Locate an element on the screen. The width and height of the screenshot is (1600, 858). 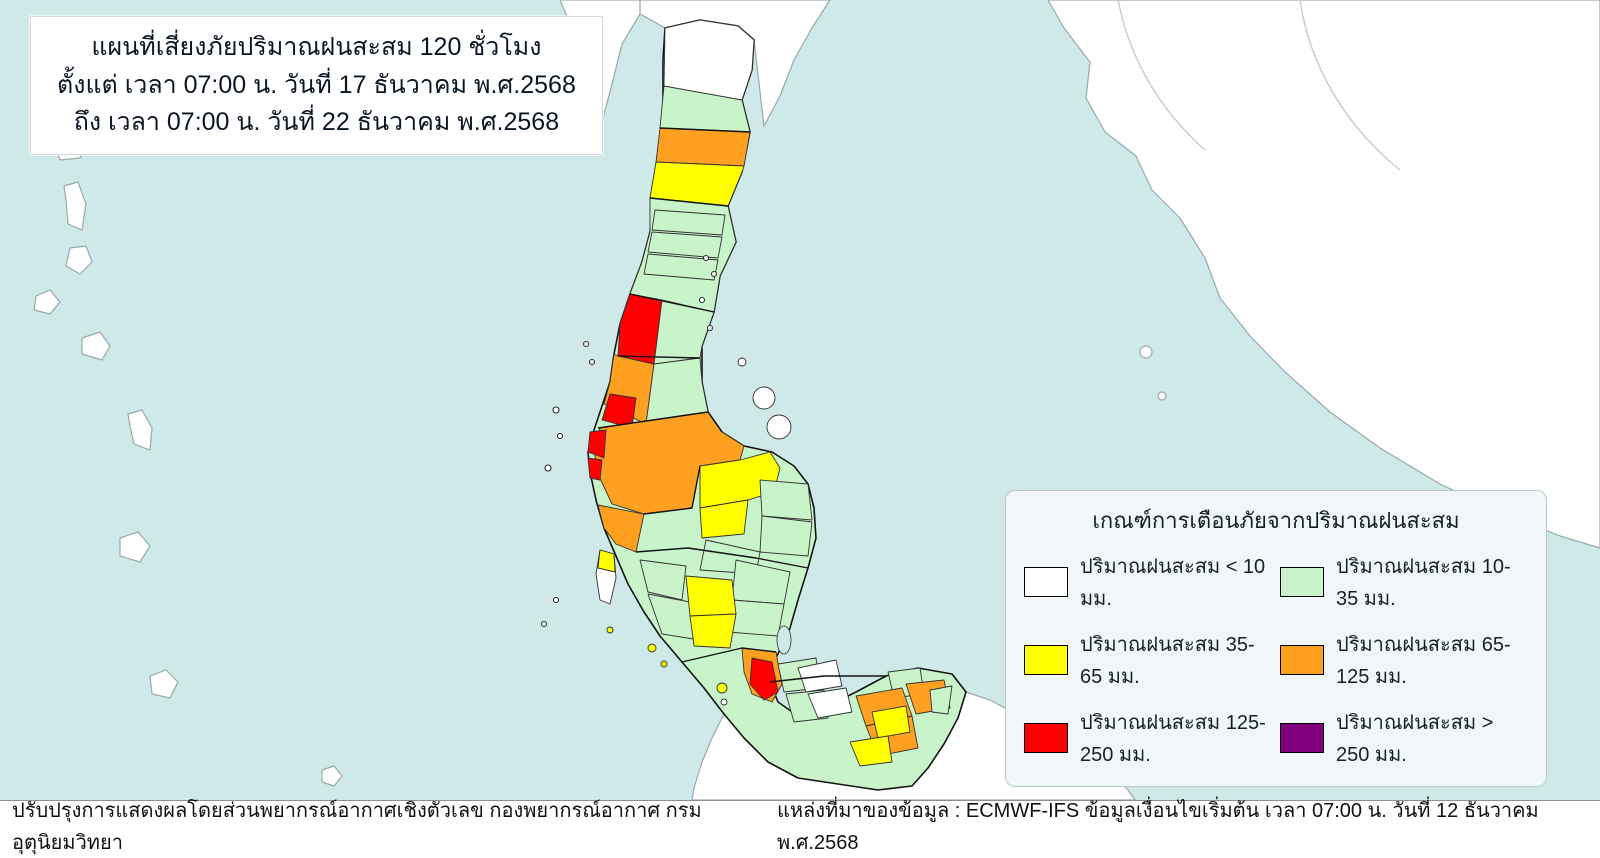
upper-thailand-land is located at coordinates (735, 63).